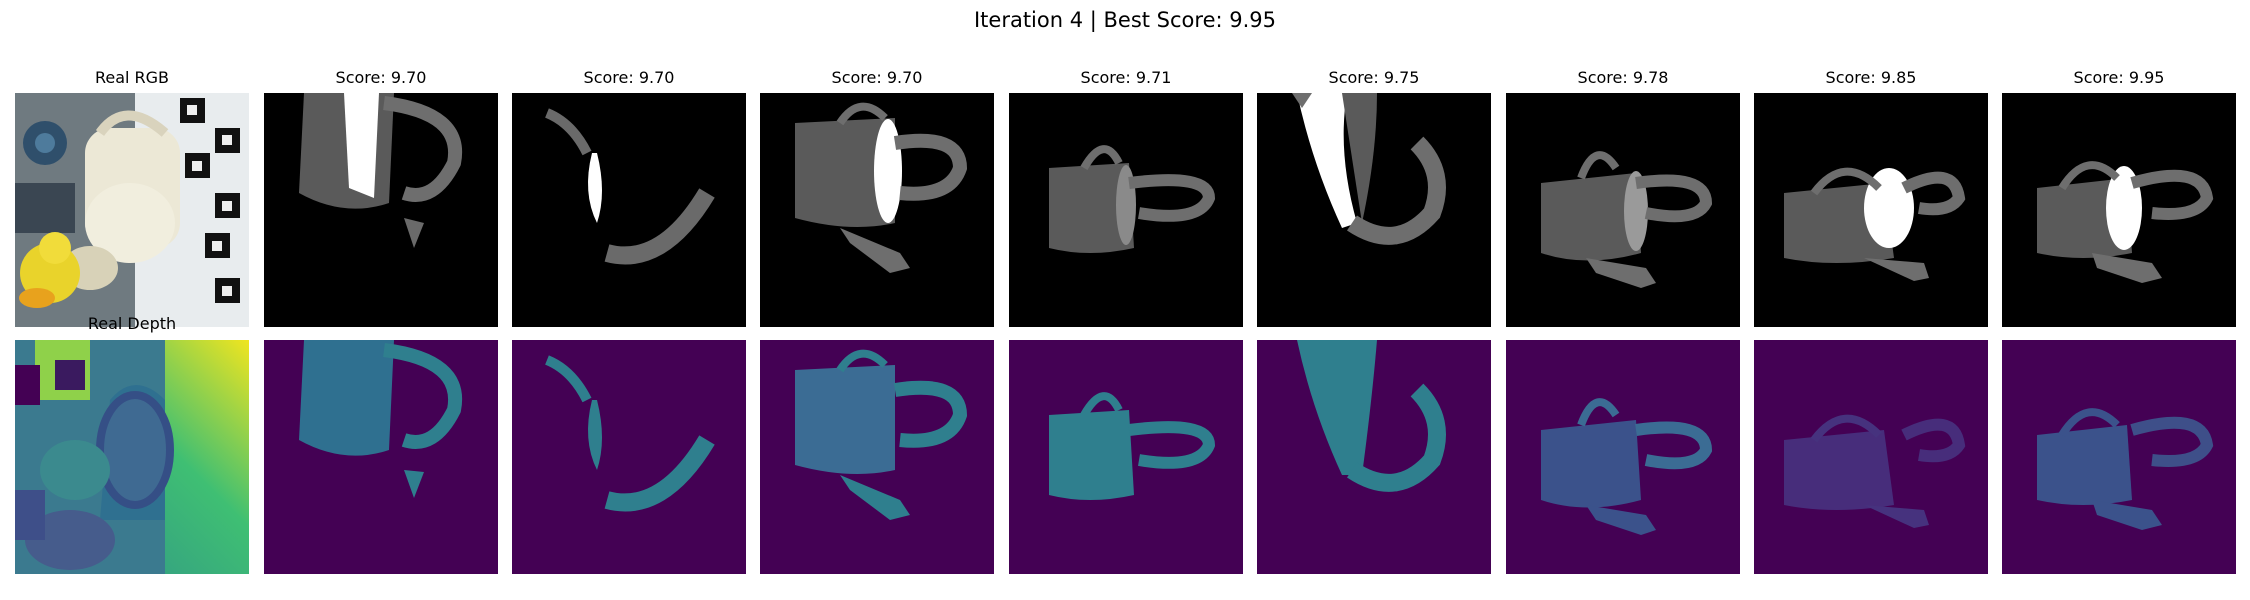  What do you see at coordinates (132, 457) in the screenshot?
I see `real-depth-image` at bounding box center [132, 457].